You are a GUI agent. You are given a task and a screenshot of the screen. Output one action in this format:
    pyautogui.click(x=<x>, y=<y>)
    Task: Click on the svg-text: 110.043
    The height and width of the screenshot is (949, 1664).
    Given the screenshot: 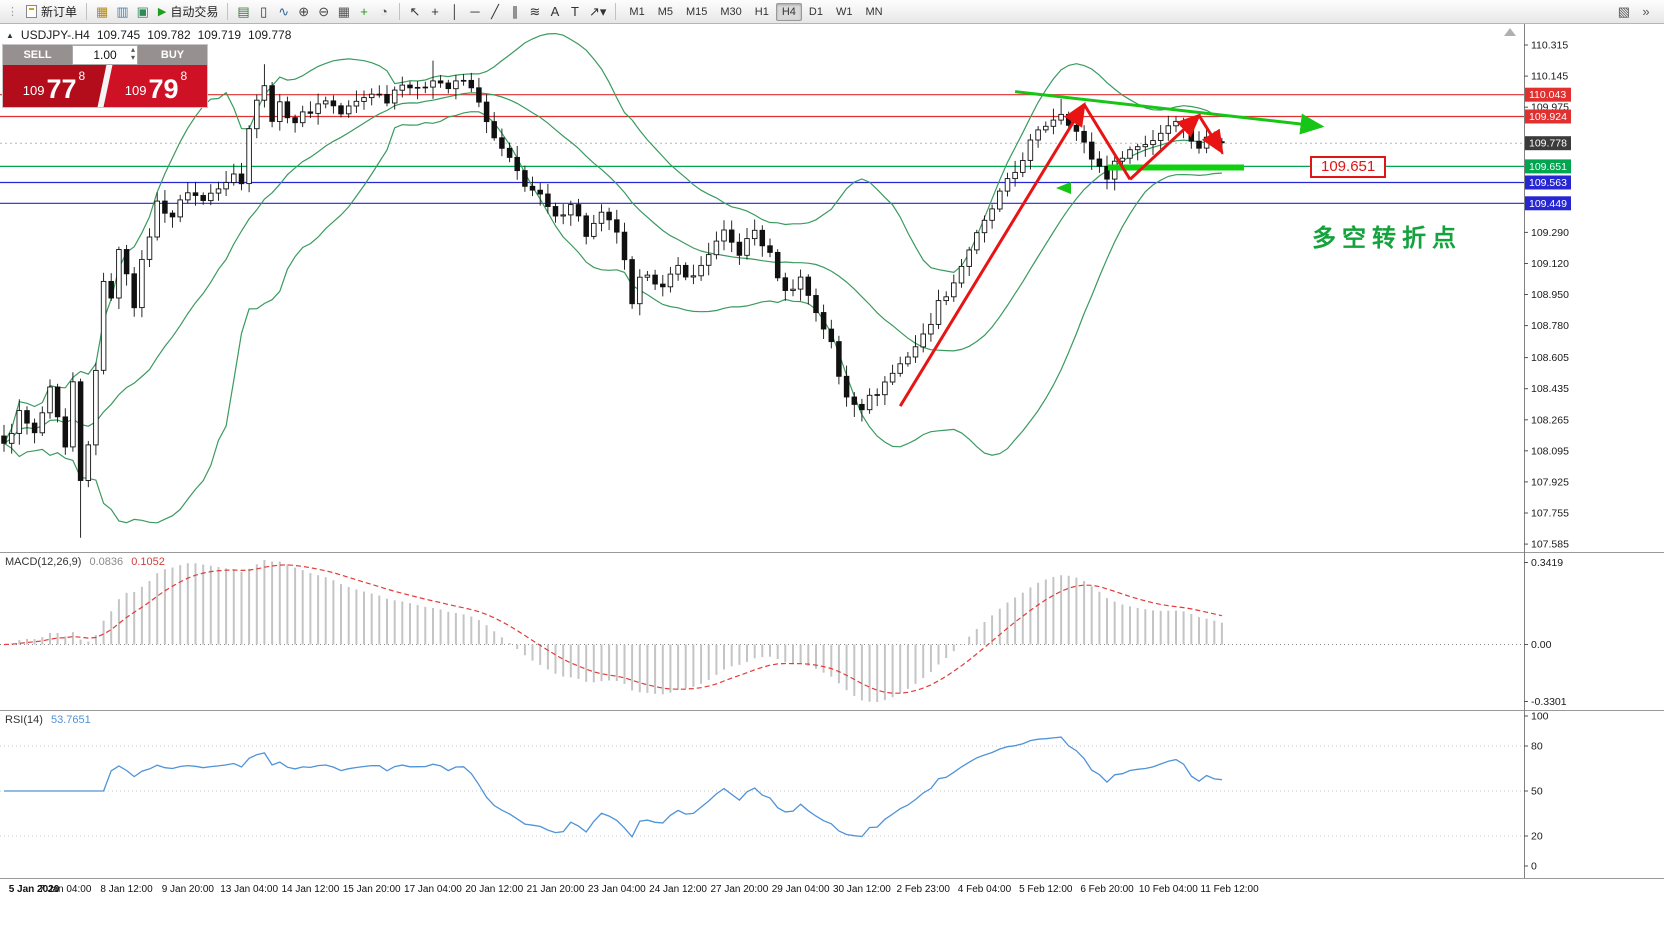 What is the action you would take?
    pyautogui.click(x=1547, y=95)
    